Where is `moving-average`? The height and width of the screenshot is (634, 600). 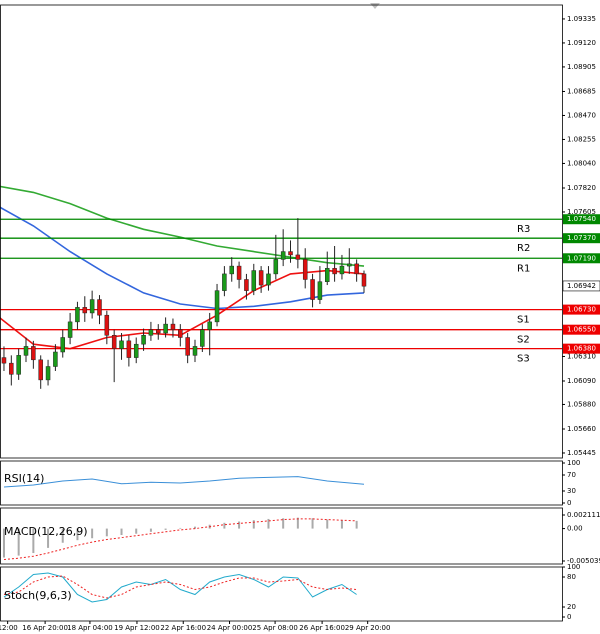
moving-average is located at coordinates (182, 226).